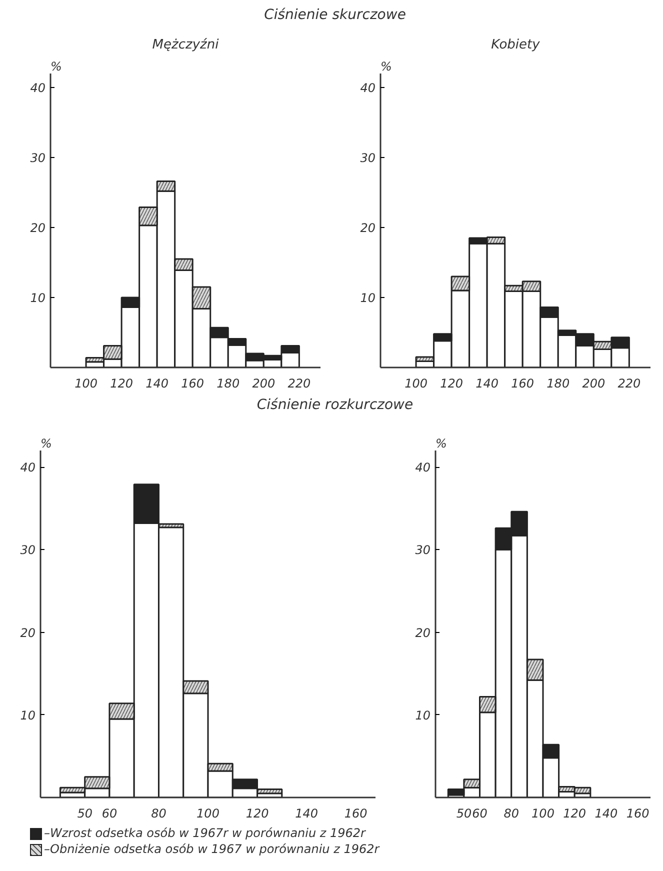  What do you see at coordinates (515, 45) in the screenshot?
I see `chart-subtitle: Kobiety` at bounding box center [515, 45].